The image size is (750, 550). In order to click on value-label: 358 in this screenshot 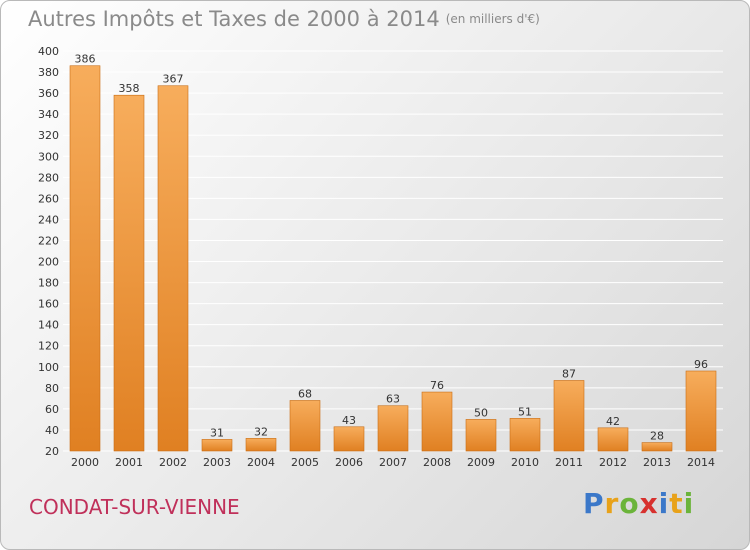, I will do `click(129, 88)`.